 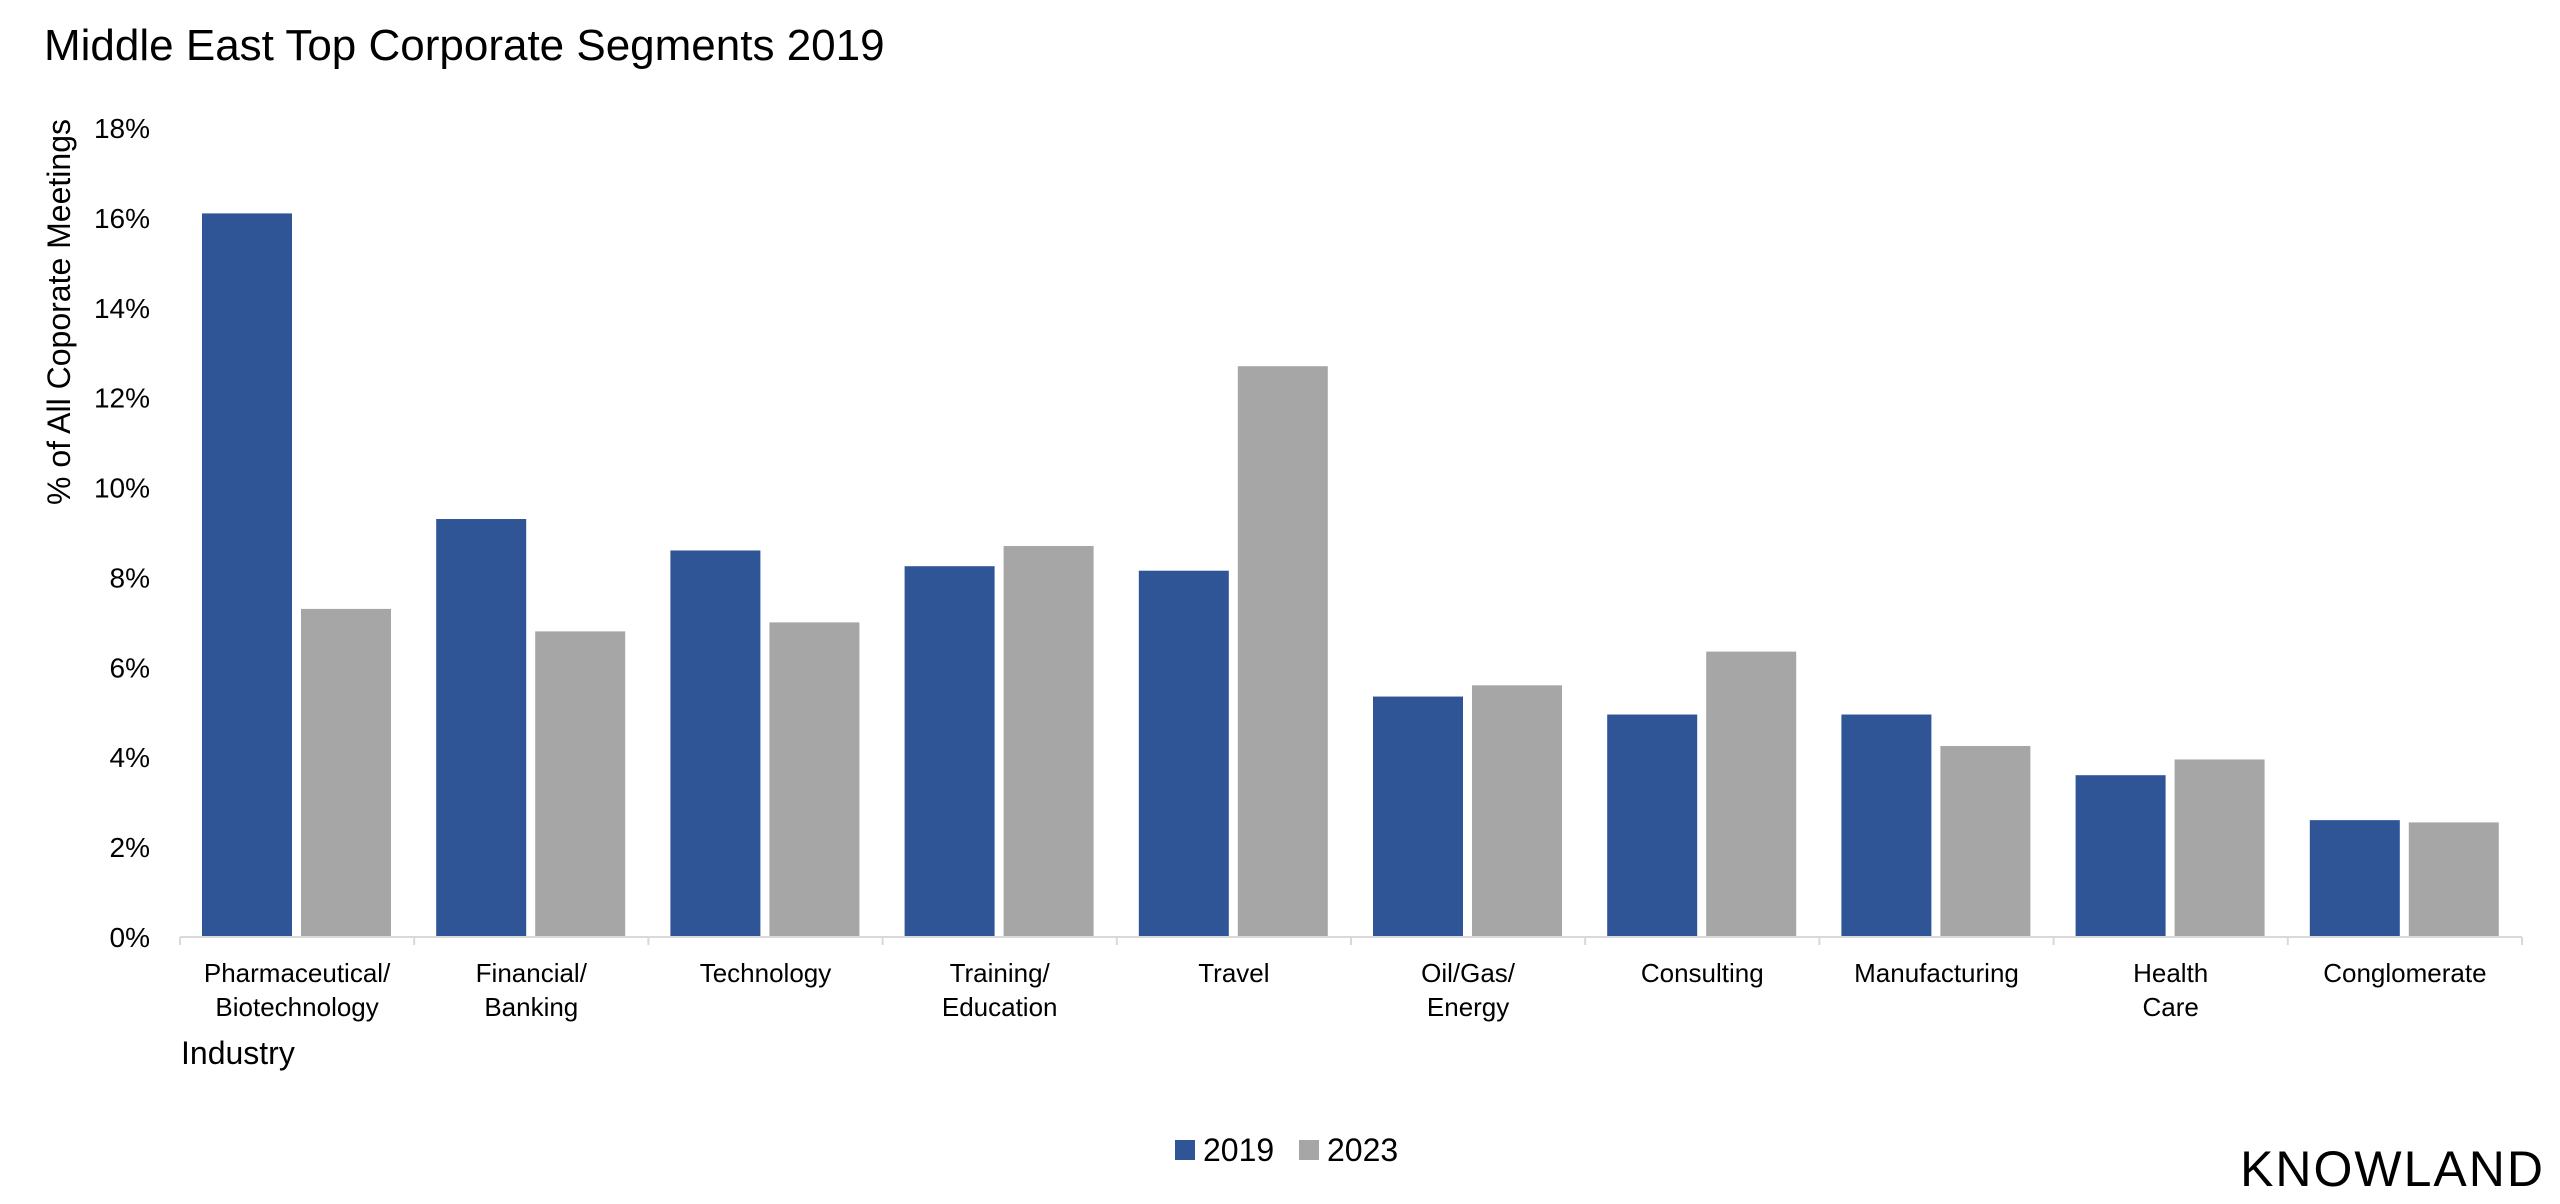 What do you see at coordinates (59, 312) in the screenshot?
I see `y-axis-title: % of All Coporate Meetings` at bounding box center [59, 312].